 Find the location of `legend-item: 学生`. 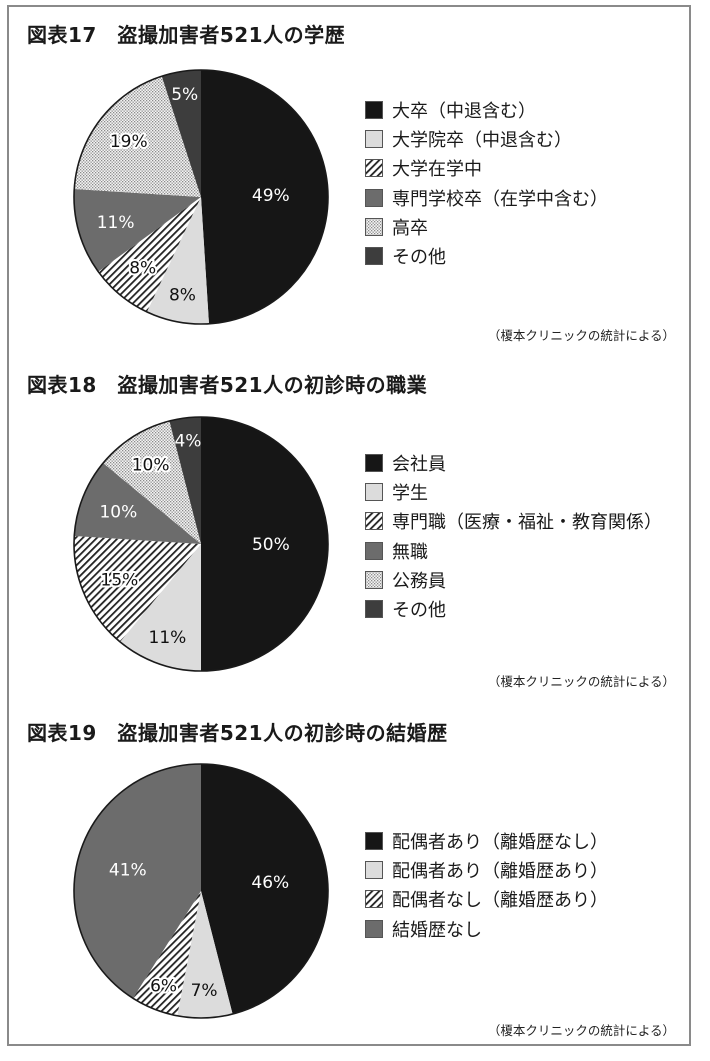

legend-item: 学生 is located at coordinates (513, 491).